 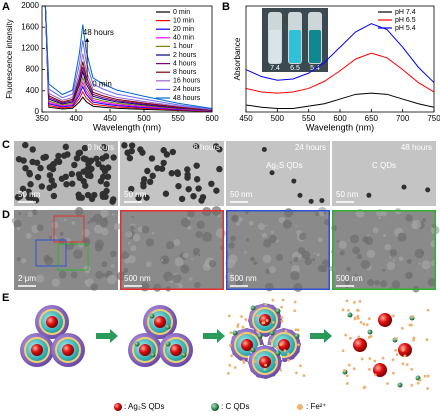 I want to click on zoom-box, so click(x=73, y=257).